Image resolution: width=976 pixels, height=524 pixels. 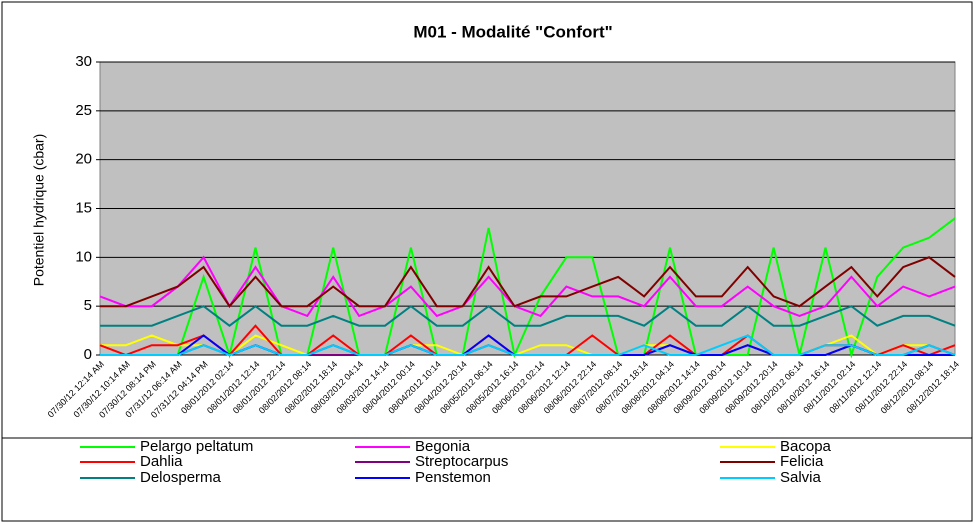 What do you see at coordinates (83, 207) in the screenshot?
I see `y-tick-label: 15` at bounding box center [83, 207].